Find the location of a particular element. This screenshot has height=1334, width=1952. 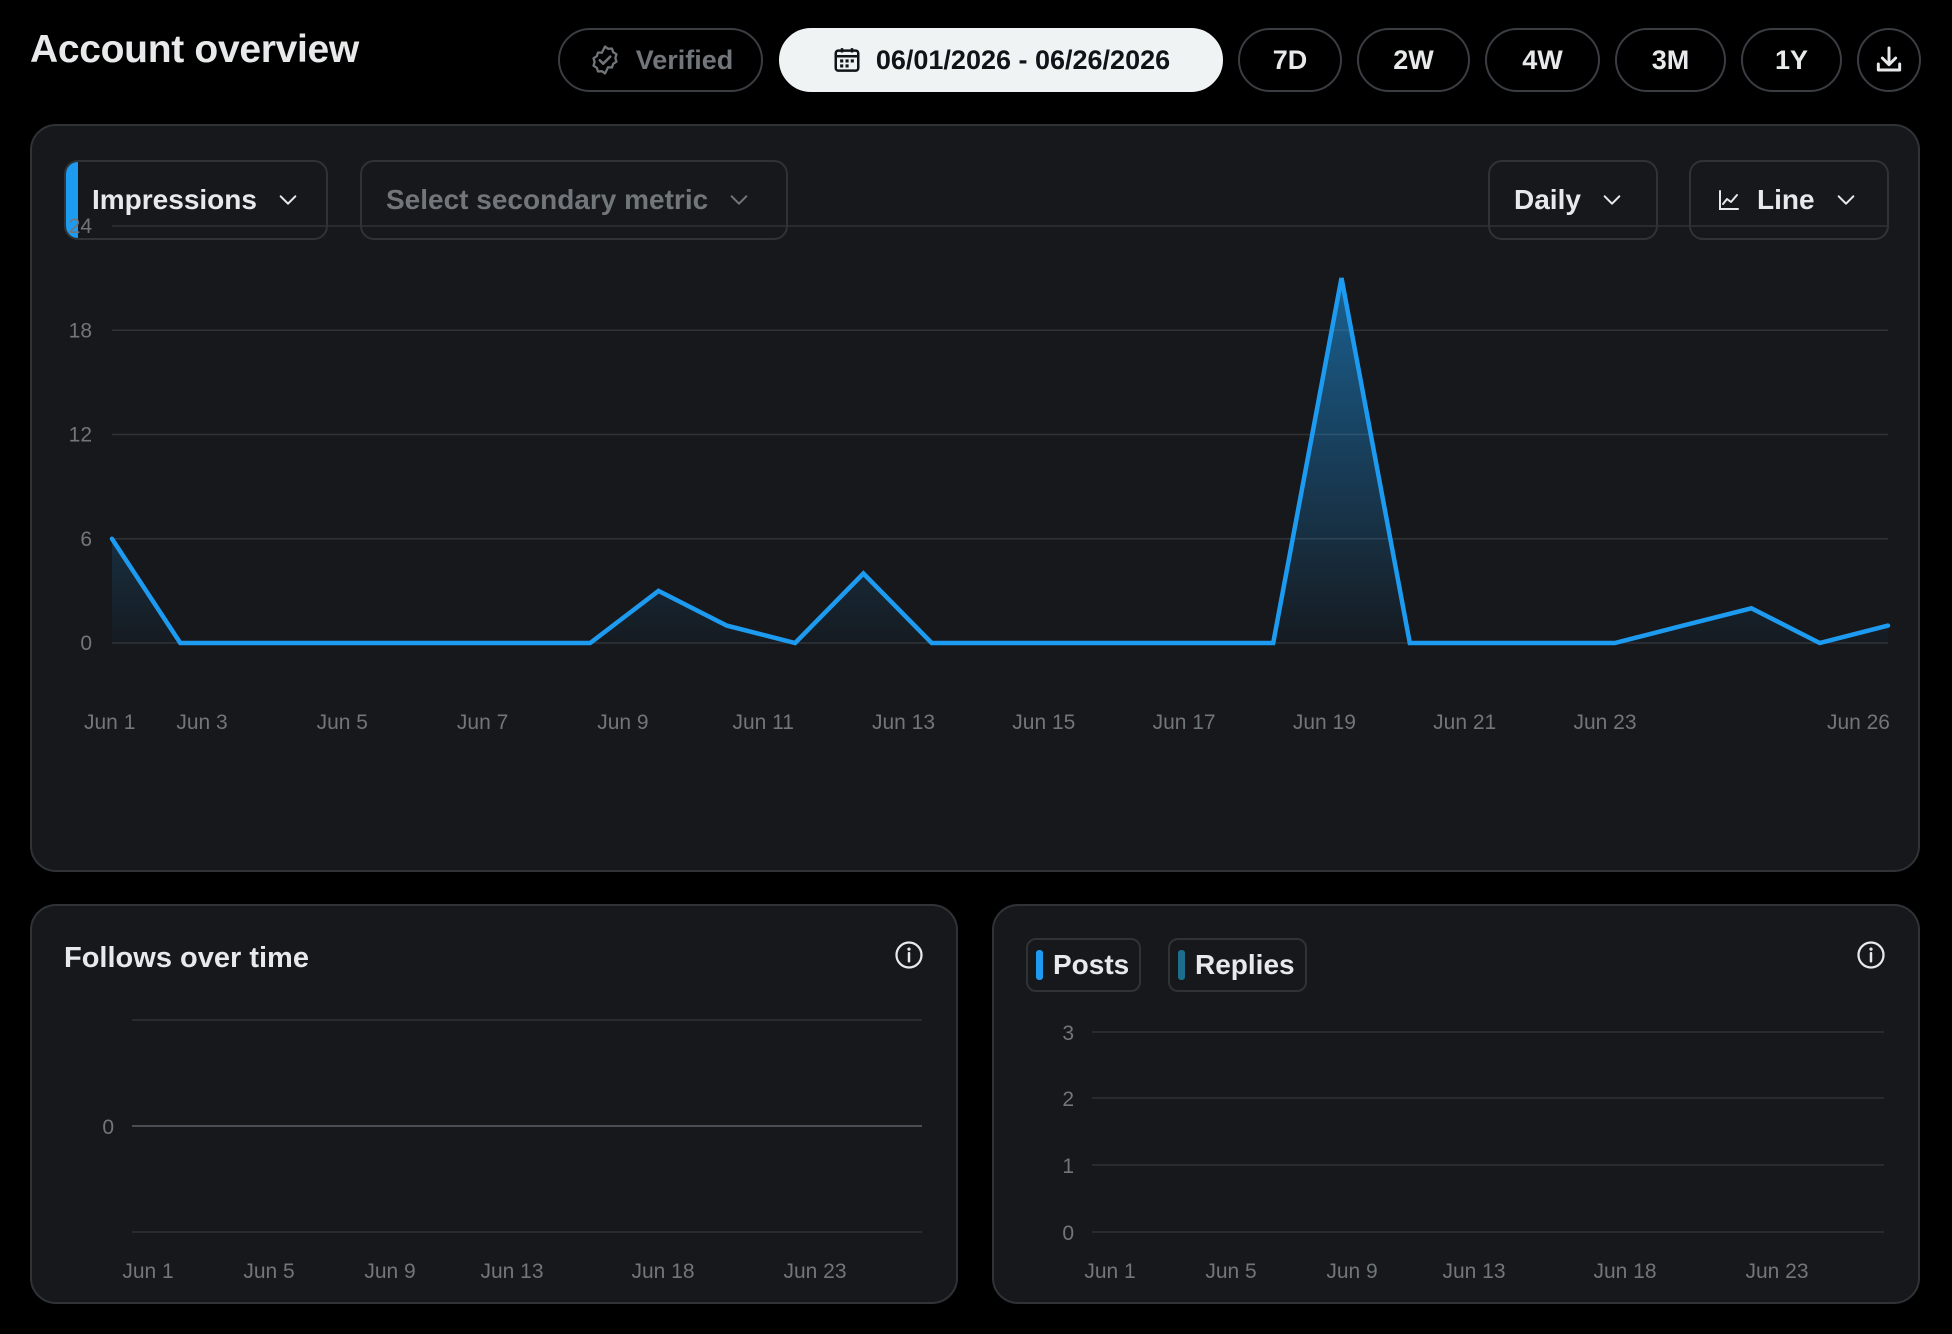

legend-replies-swatch is located at coordinates (1181, 965).